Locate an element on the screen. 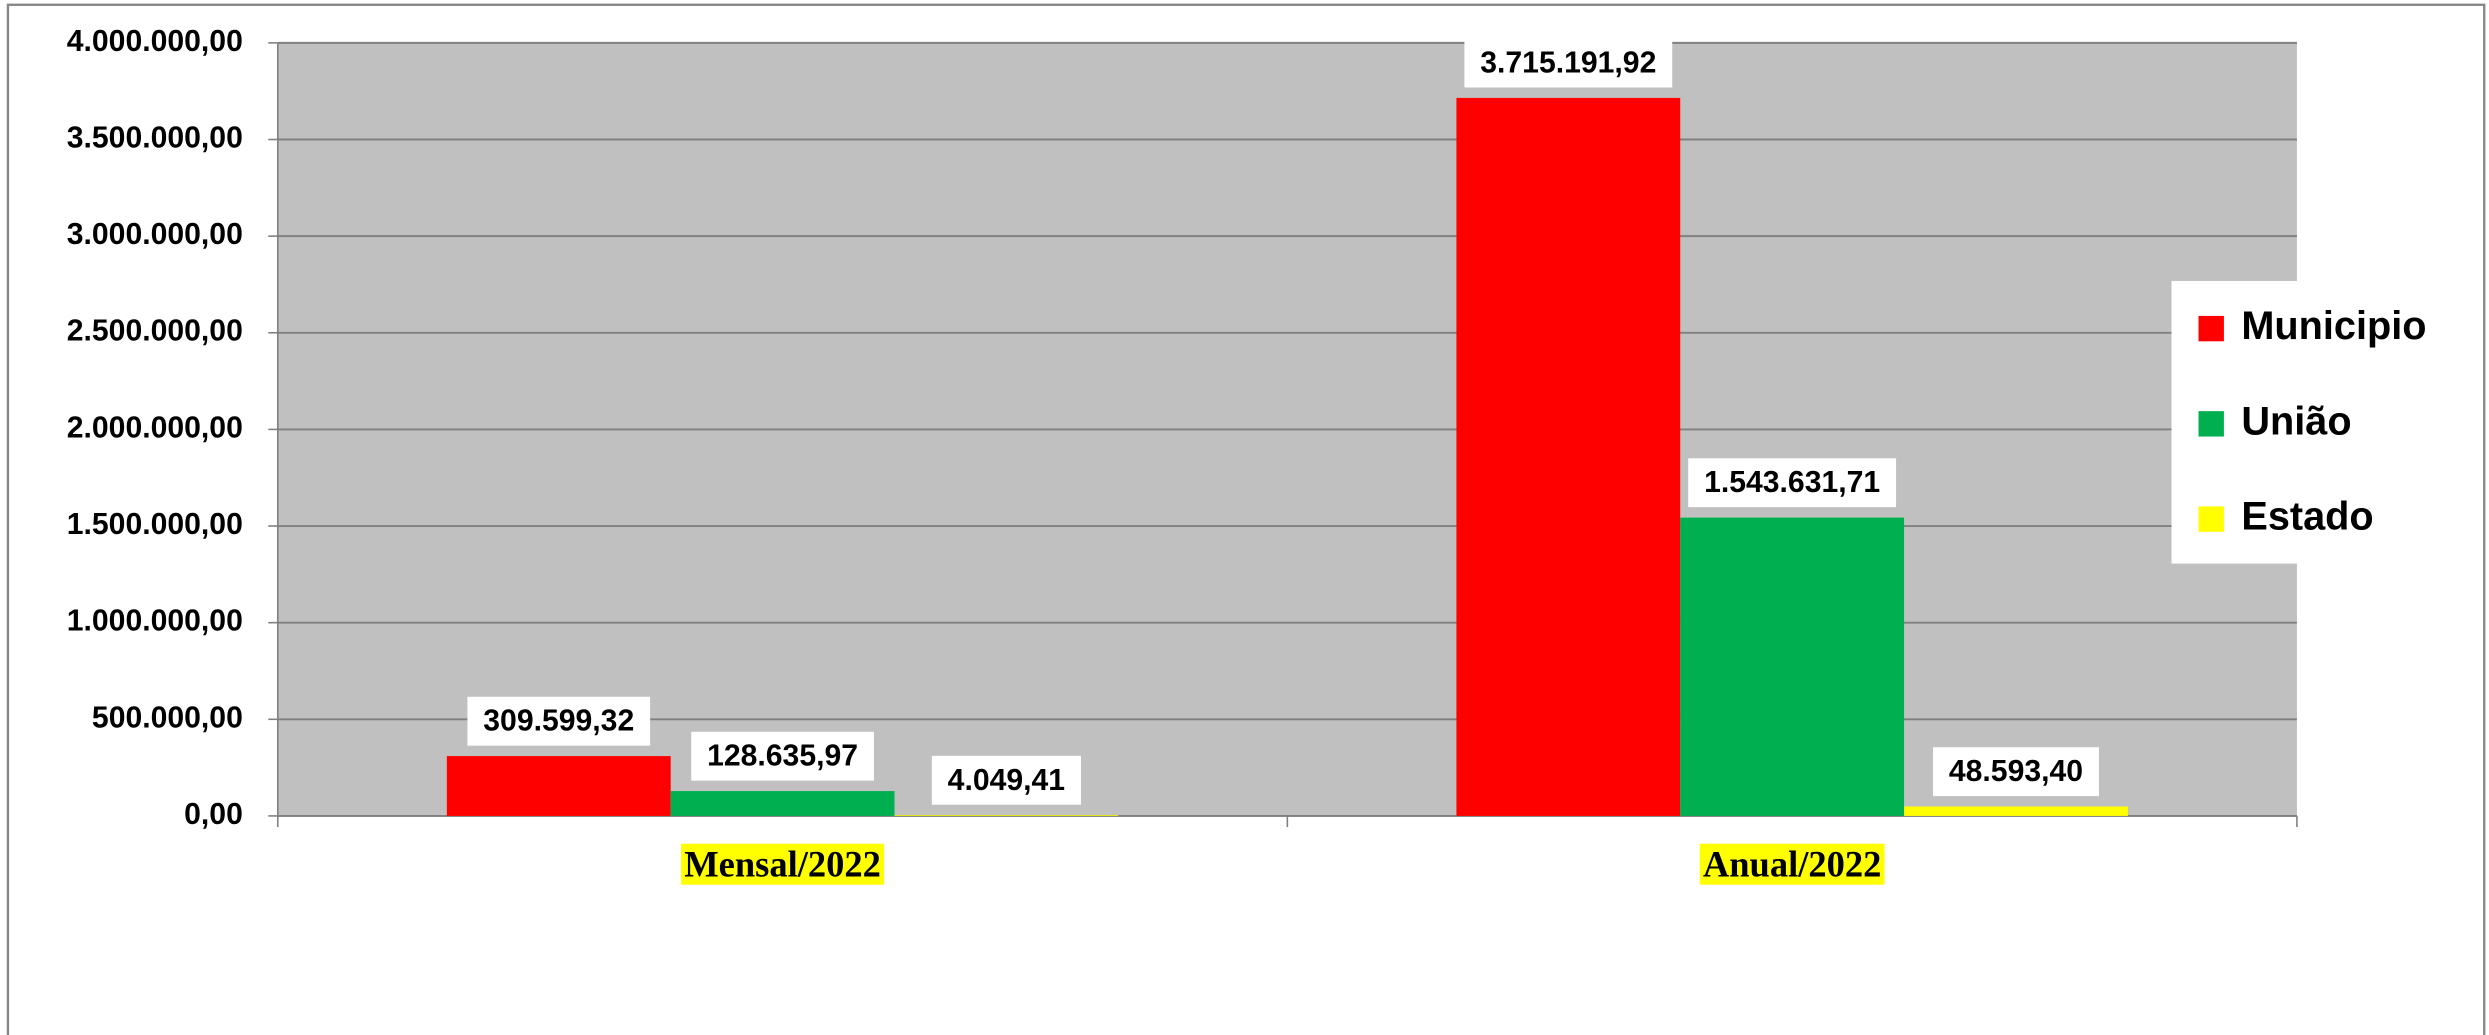 This screenshot has height=1035, width=2489. data-label: 48.593,40 is located at coordinates (2016, 771).